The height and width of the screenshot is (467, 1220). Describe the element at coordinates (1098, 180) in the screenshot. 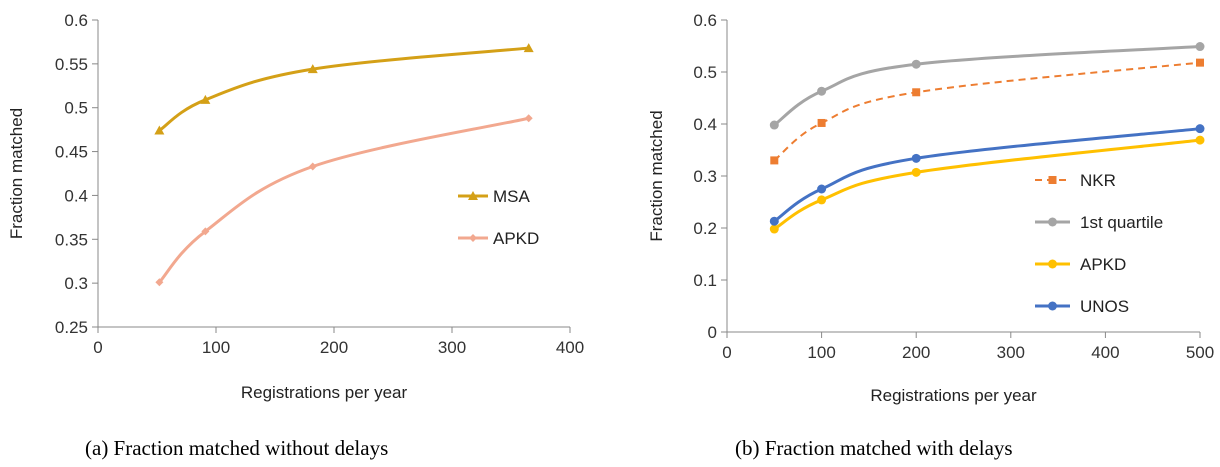

I see `legend-label: NKR` at that location.